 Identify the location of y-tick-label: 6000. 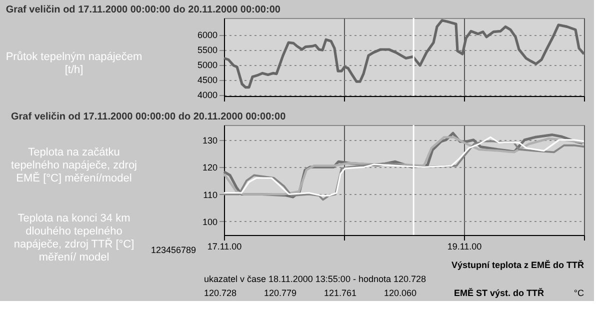
(207, 35).